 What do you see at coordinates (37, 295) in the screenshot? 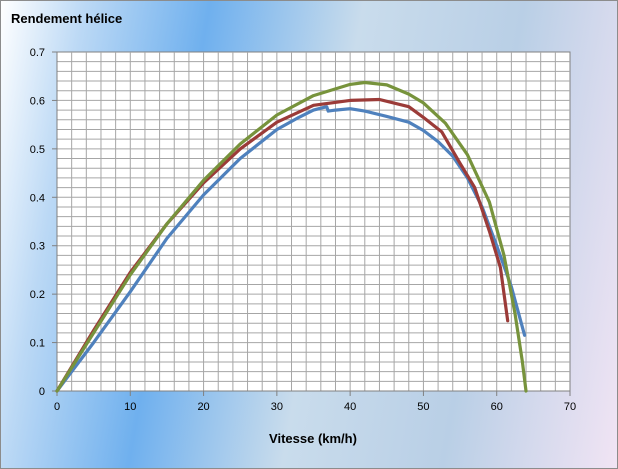
I see `y-tick-label: 0.2` at bounding box center [37, 295].